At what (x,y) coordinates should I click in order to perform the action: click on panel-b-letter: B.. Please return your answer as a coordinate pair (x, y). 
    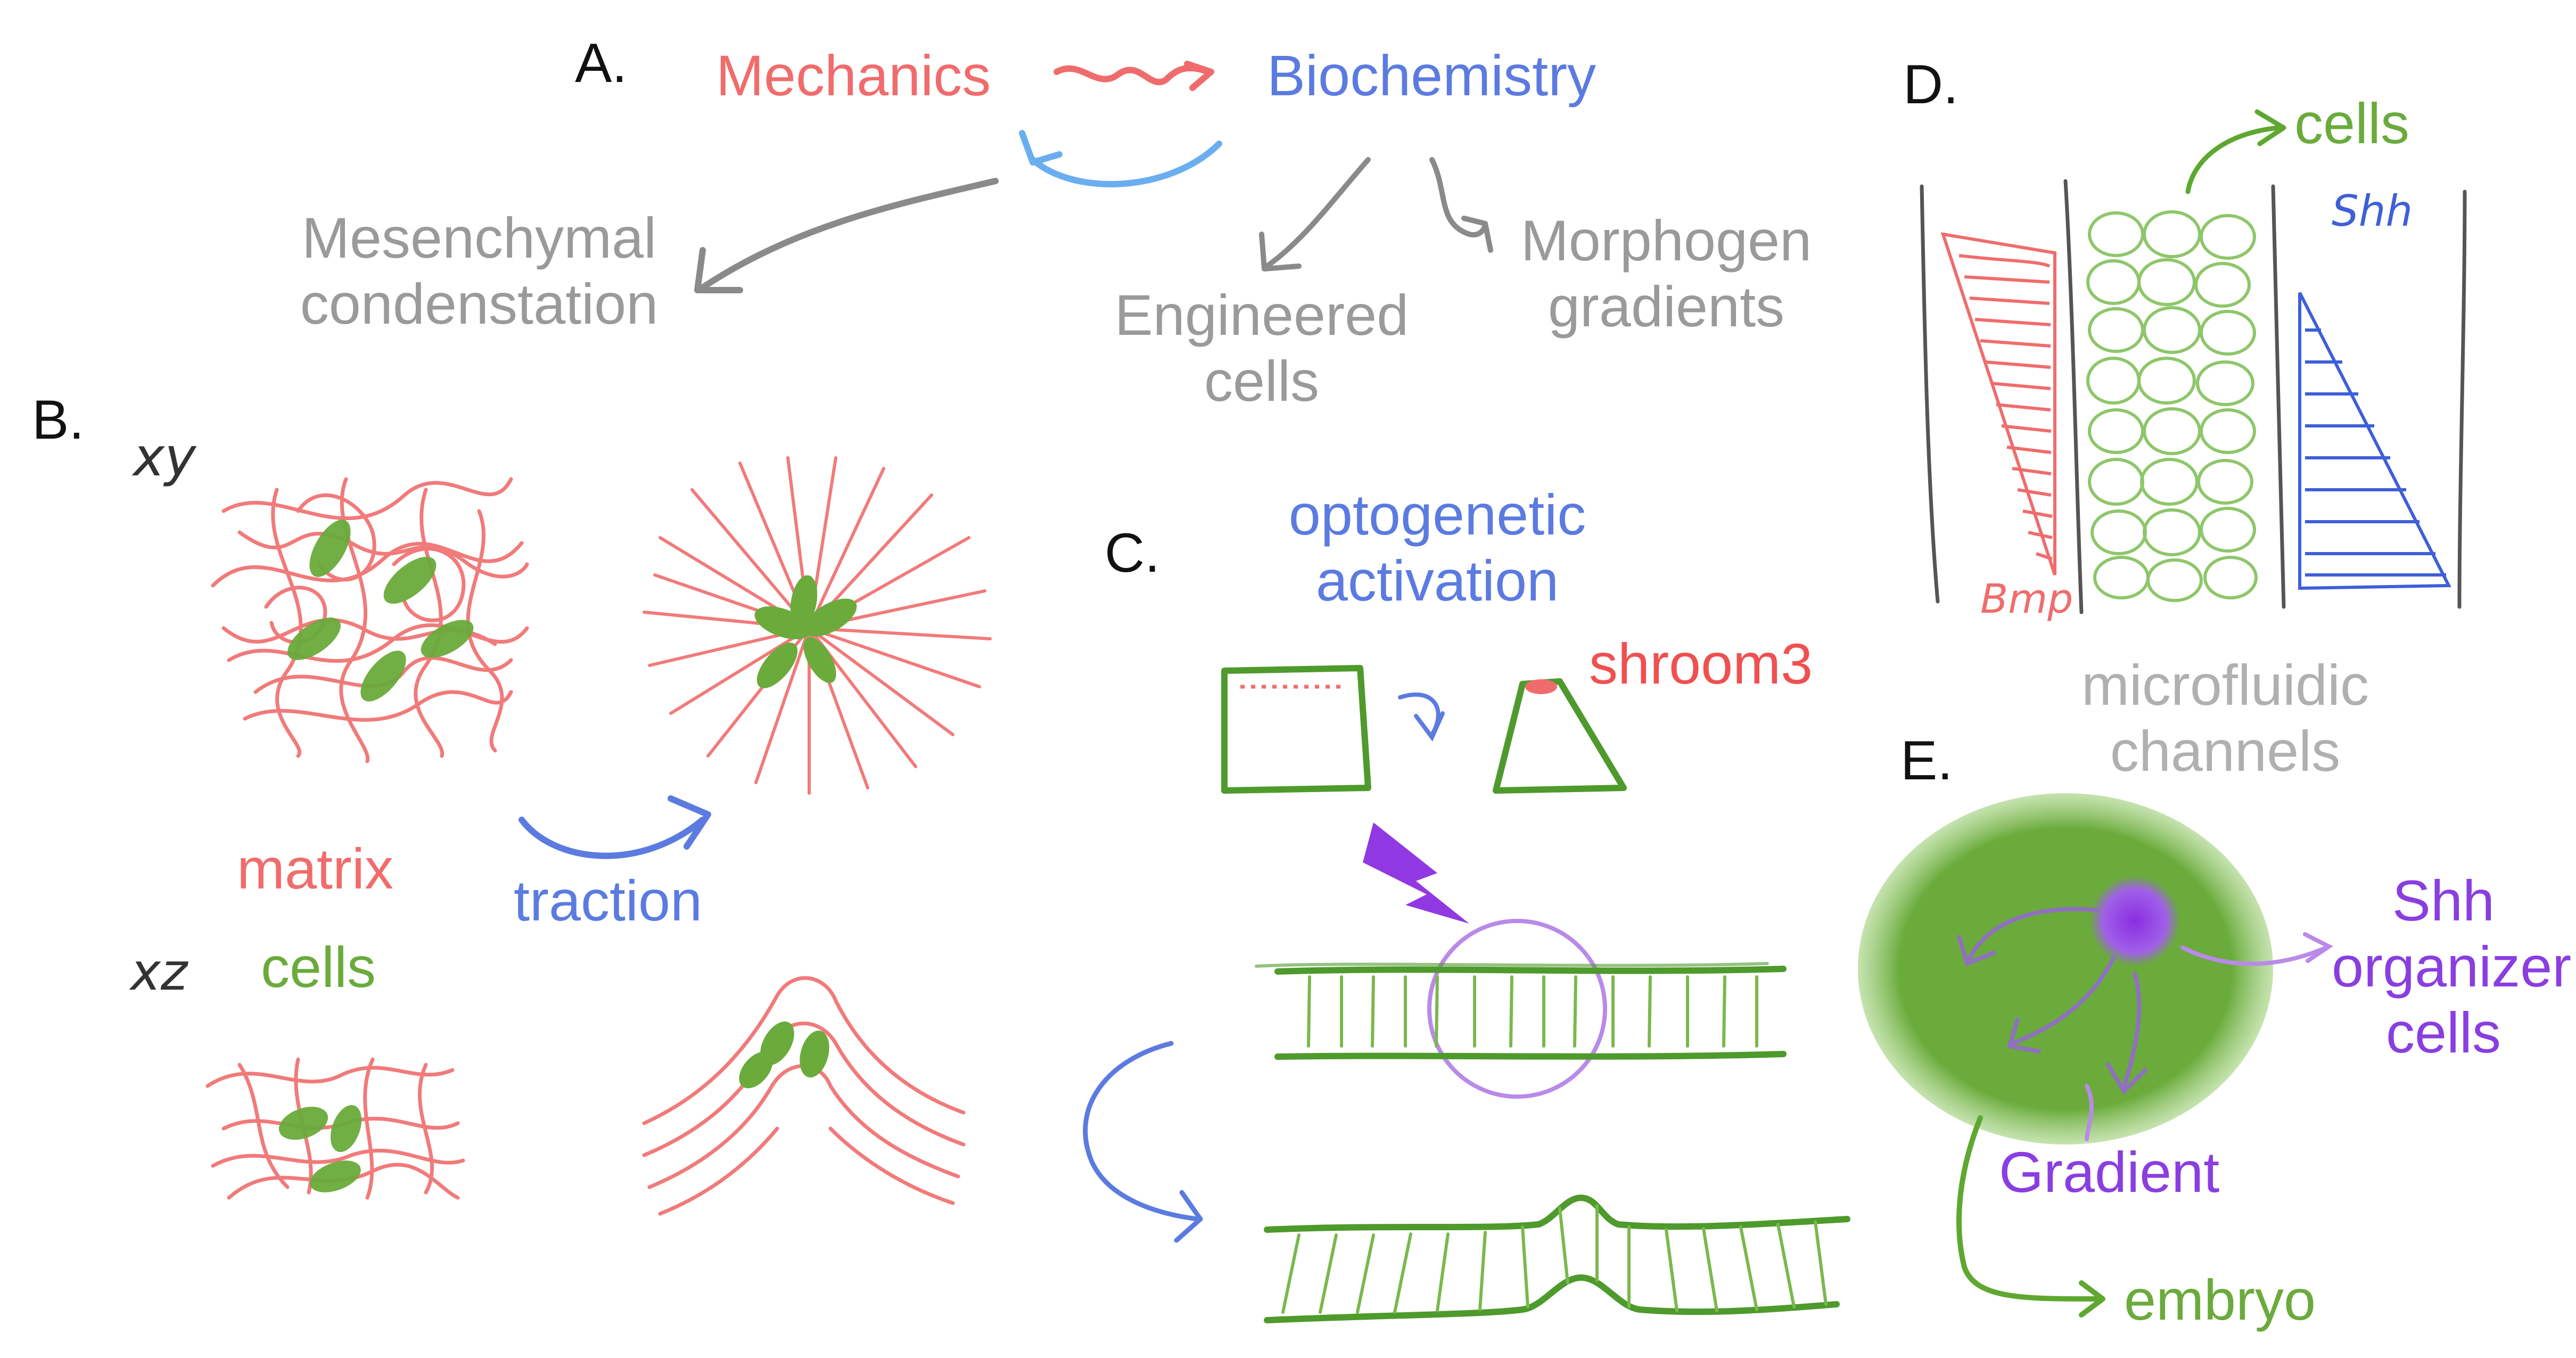
    Looking at the image, I should click on (59, 420).